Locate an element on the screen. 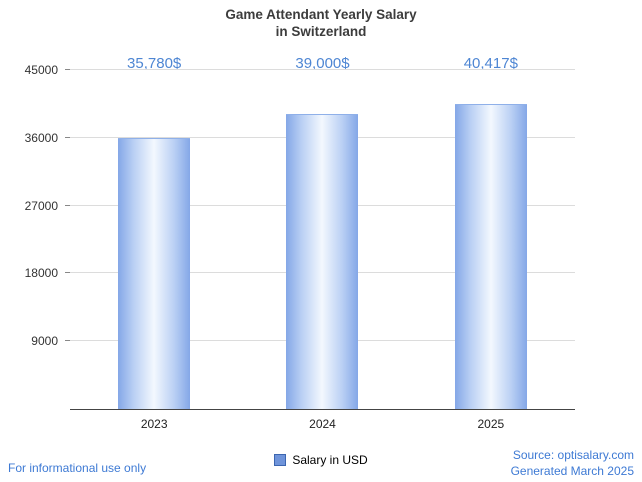  gridline is located at coordinates (322, 69).